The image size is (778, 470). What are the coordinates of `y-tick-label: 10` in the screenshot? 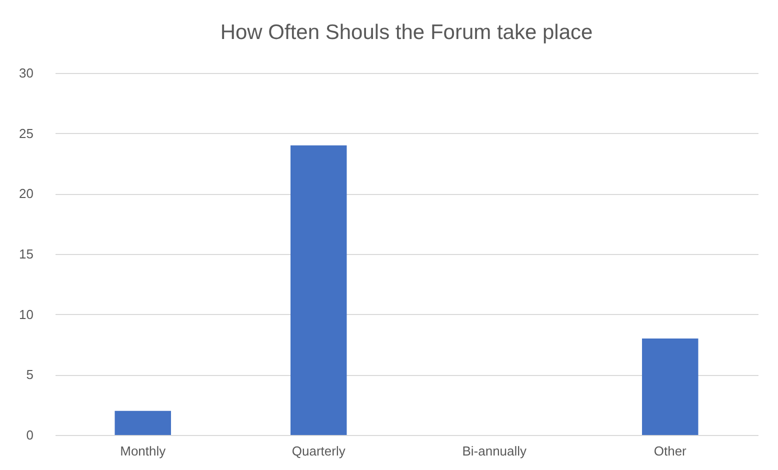 It's located at (26, 314).